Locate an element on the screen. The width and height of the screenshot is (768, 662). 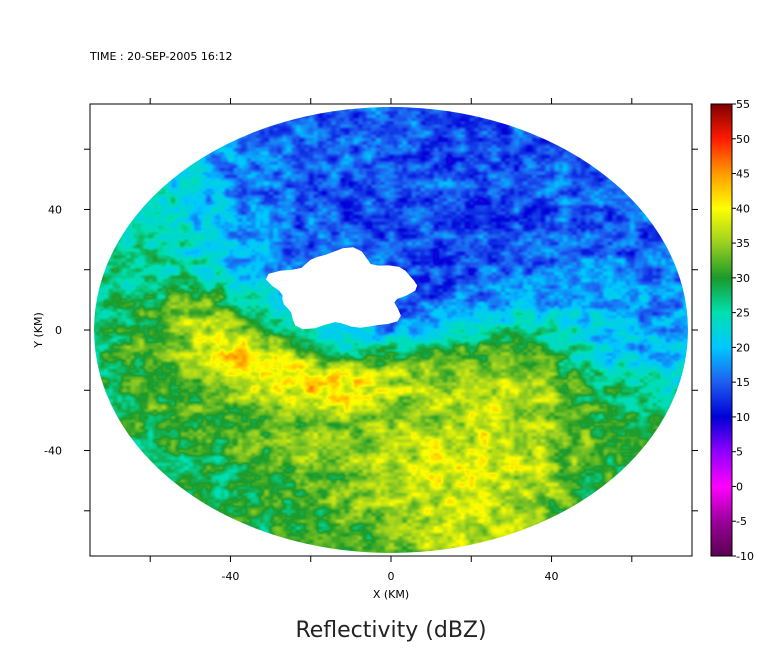
timestamp-label: TIME : 20-SEP-2005 16:12 is located at coordinates (161, 56).